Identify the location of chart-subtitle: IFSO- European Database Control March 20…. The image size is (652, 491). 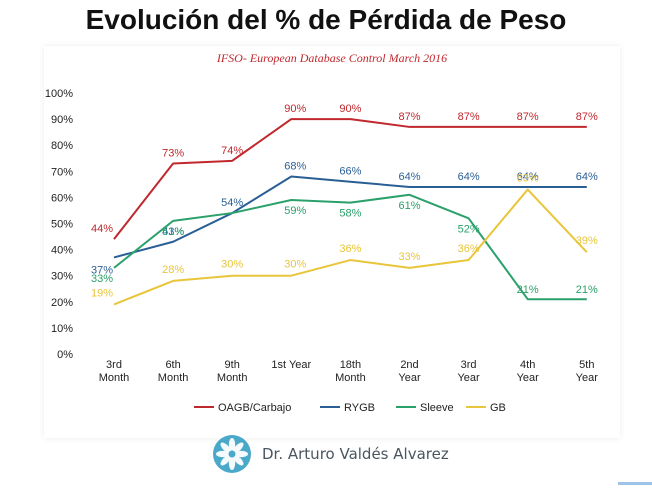
(331, 58).